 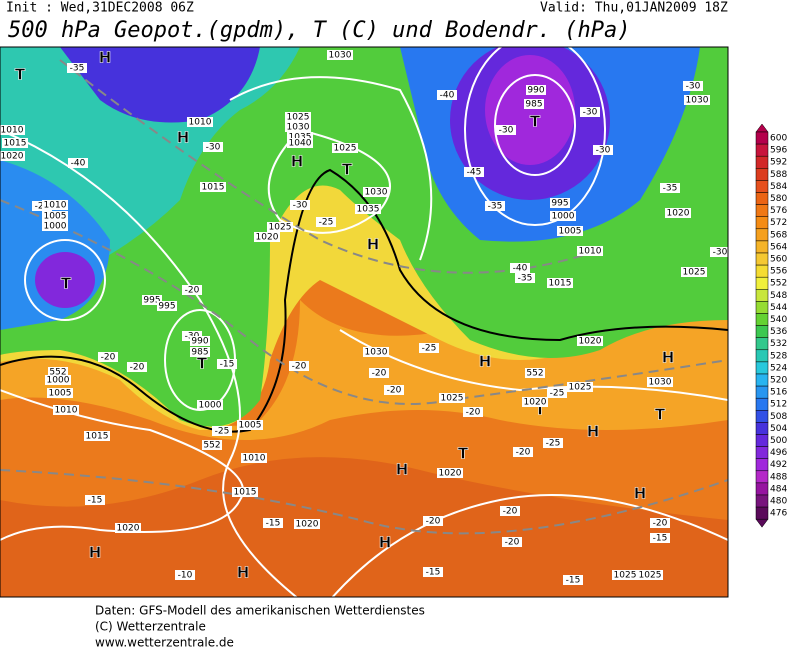 I want to click on colorbar-label: 600, so click(x=778, y=139).